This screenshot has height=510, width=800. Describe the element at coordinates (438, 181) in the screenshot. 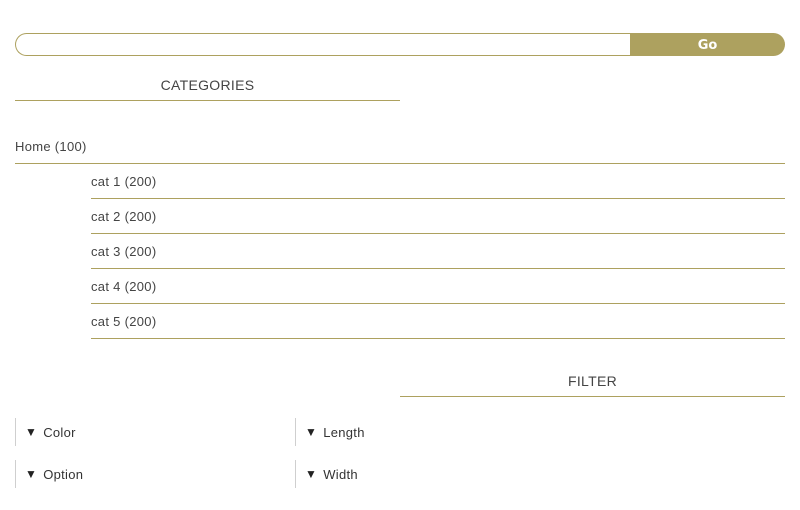

I see `category-item: cat 1 (200)` at that location.